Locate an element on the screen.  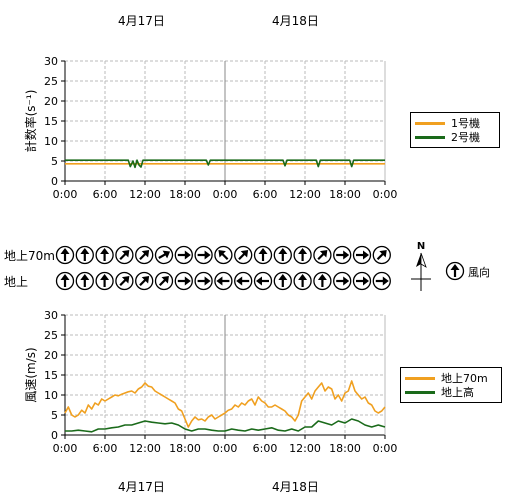
compass-icon is located at coordinates (421, 271).